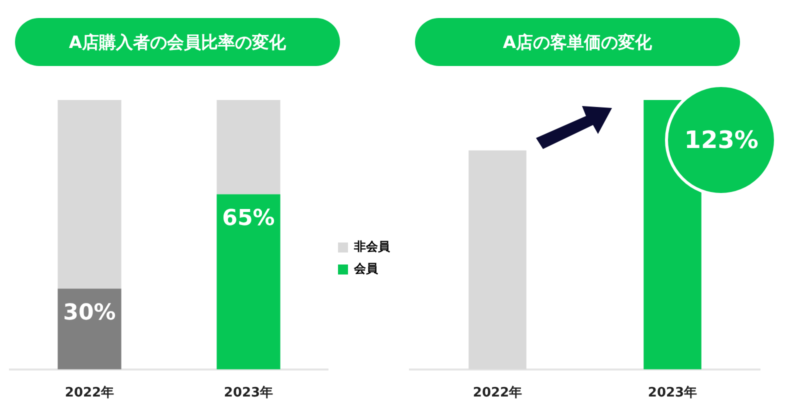 This screenshot has height=417, width=800. Describe the element at coordinates (366, 269) in the screenshot. I see `legend-label: 会員` at that location.